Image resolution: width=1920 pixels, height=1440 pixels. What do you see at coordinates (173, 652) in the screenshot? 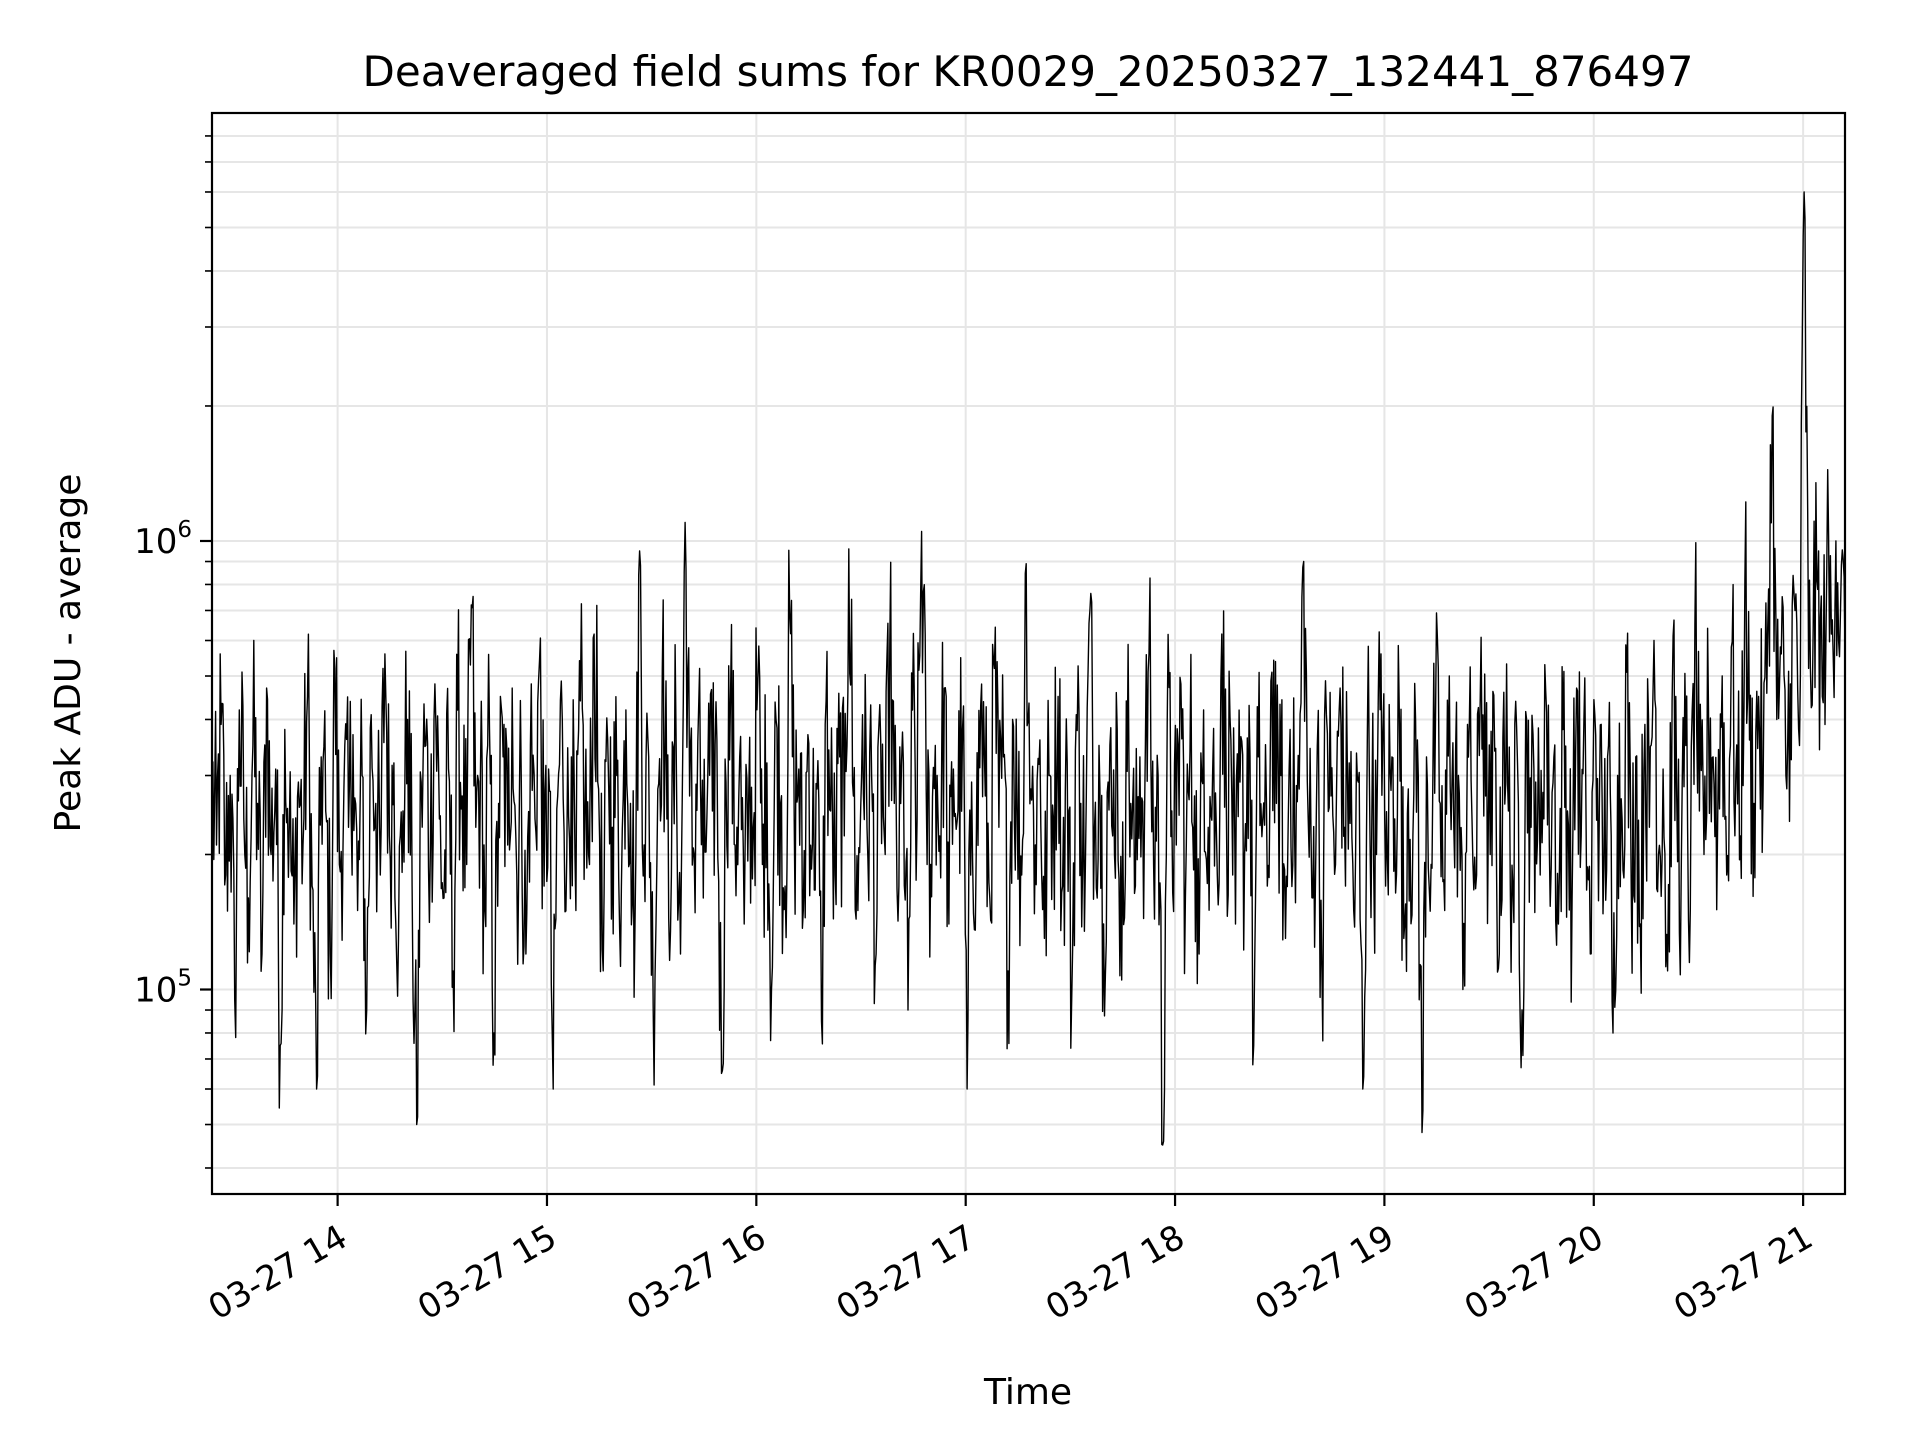
I see `y-axis: 10⁵ 10⁶` at bounding box center [173, 652].